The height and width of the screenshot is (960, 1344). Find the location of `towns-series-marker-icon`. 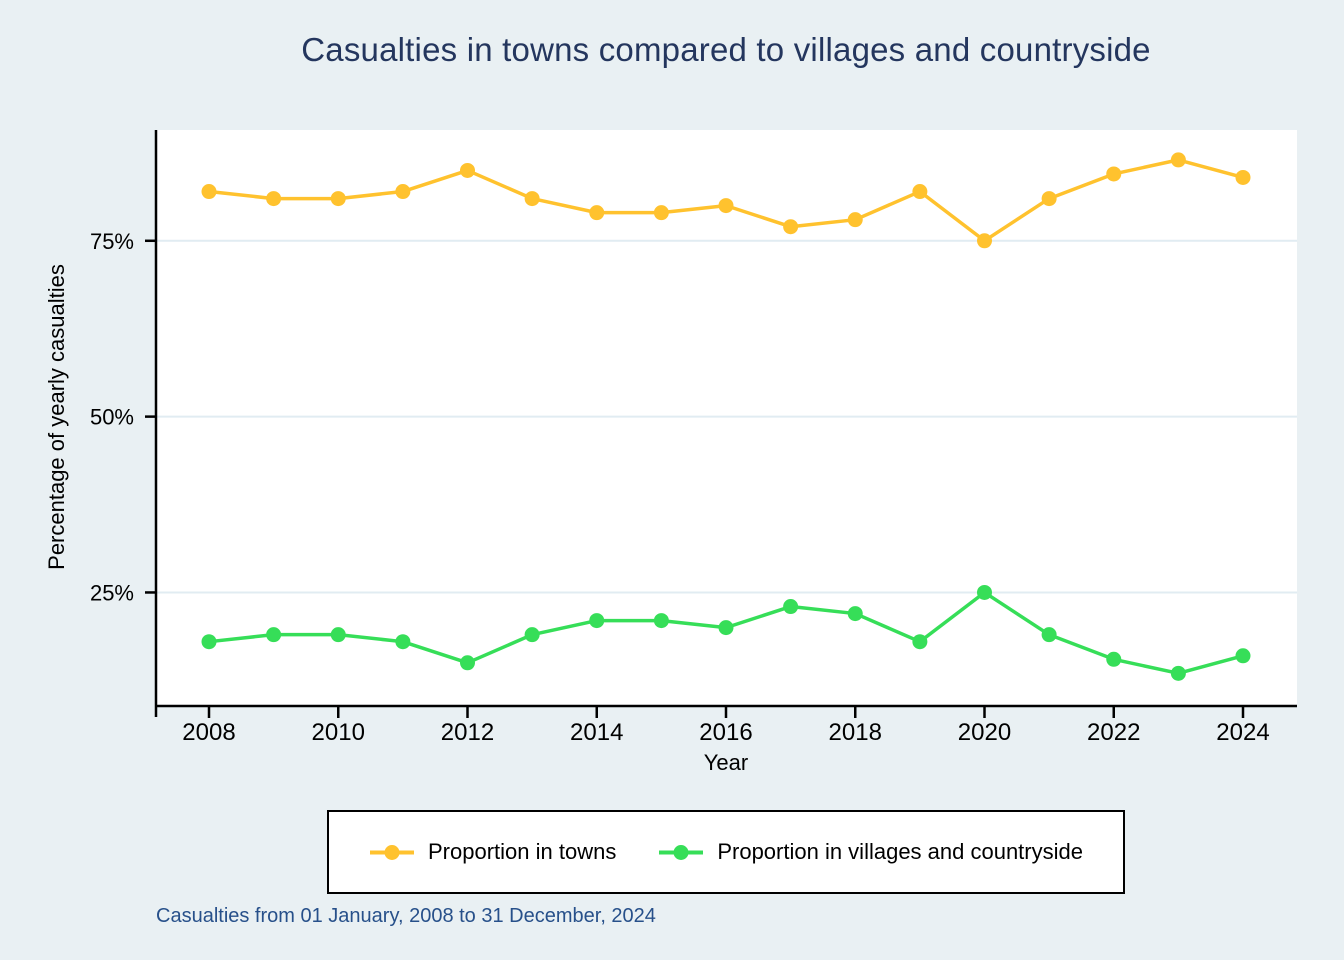

towns-series-marker-icon is located at coordinates (392, 852).